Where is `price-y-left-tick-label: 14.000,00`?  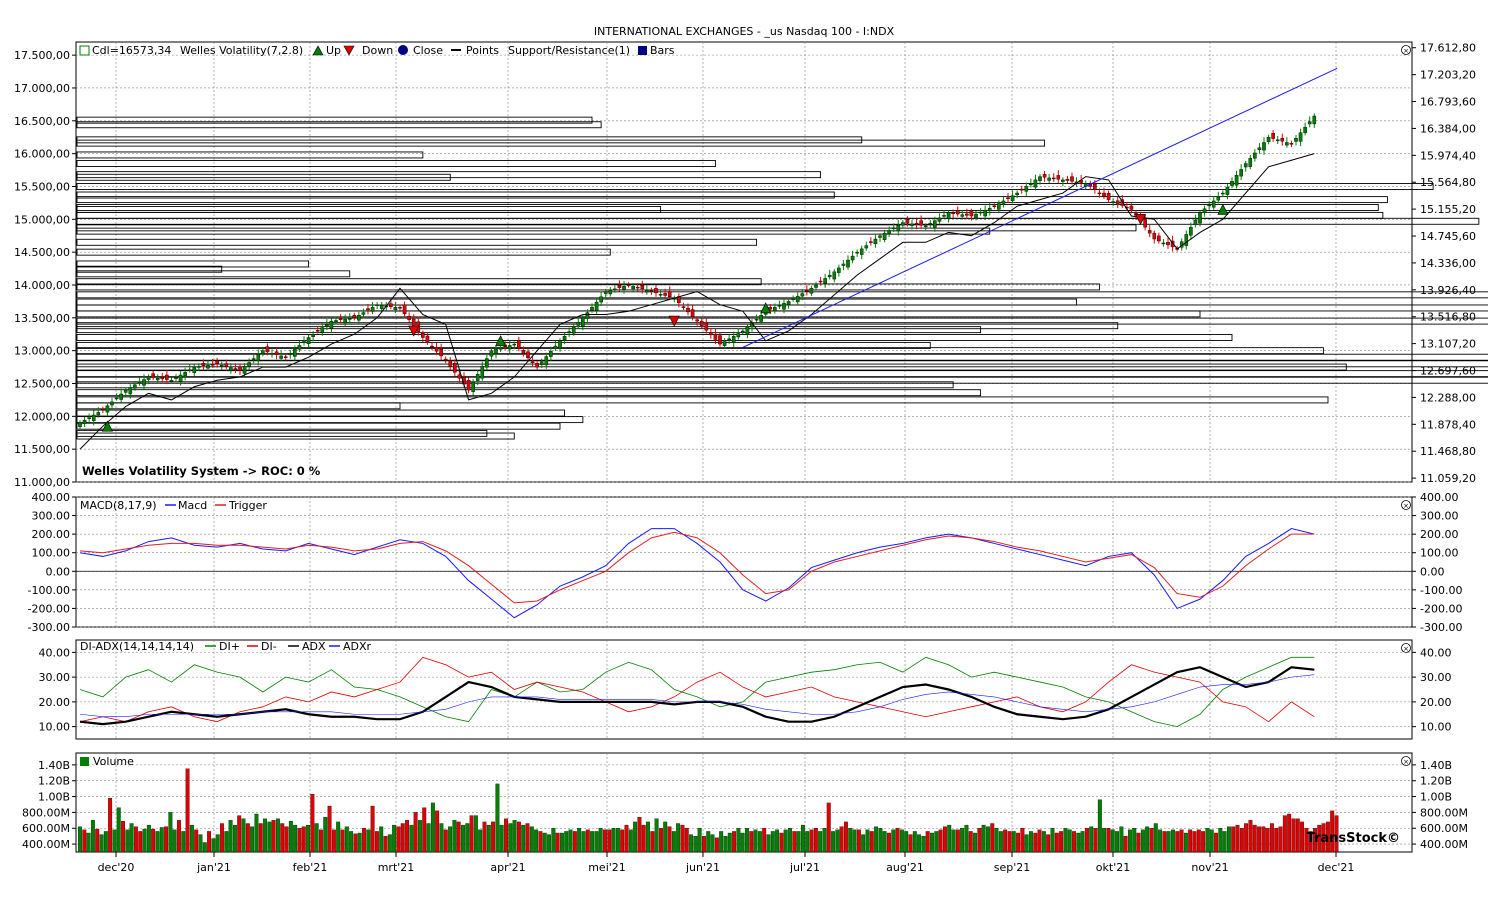
price-y-left-tick-label: 14.000,00 is located at coordinates (42, 285).